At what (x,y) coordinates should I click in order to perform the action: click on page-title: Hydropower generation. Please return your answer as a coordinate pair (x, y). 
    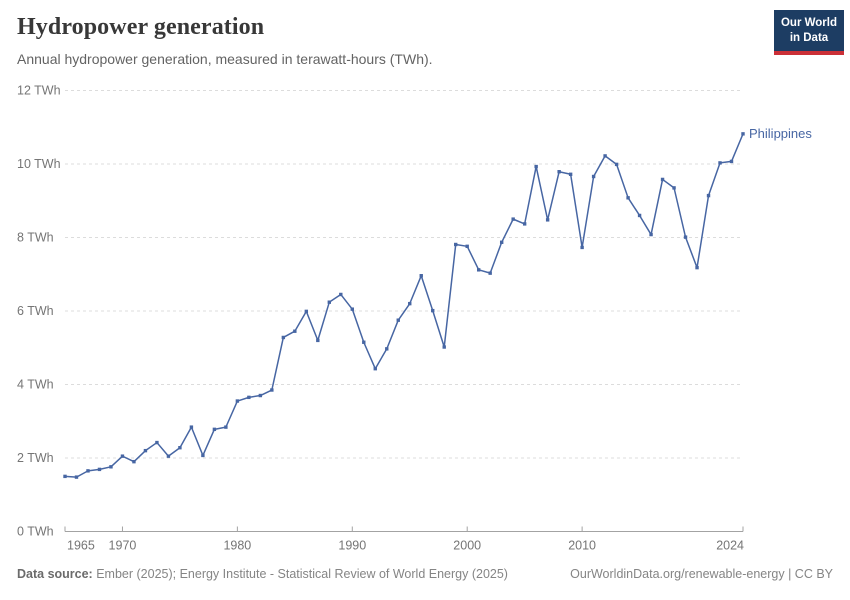
    Looking at the image, I should click on (141, 27).